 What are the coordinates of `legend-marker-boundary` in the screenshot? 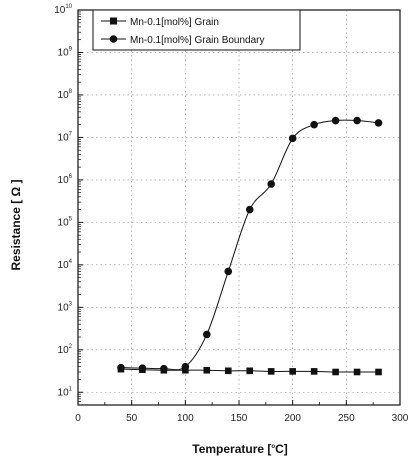 It's located at (113, 39).